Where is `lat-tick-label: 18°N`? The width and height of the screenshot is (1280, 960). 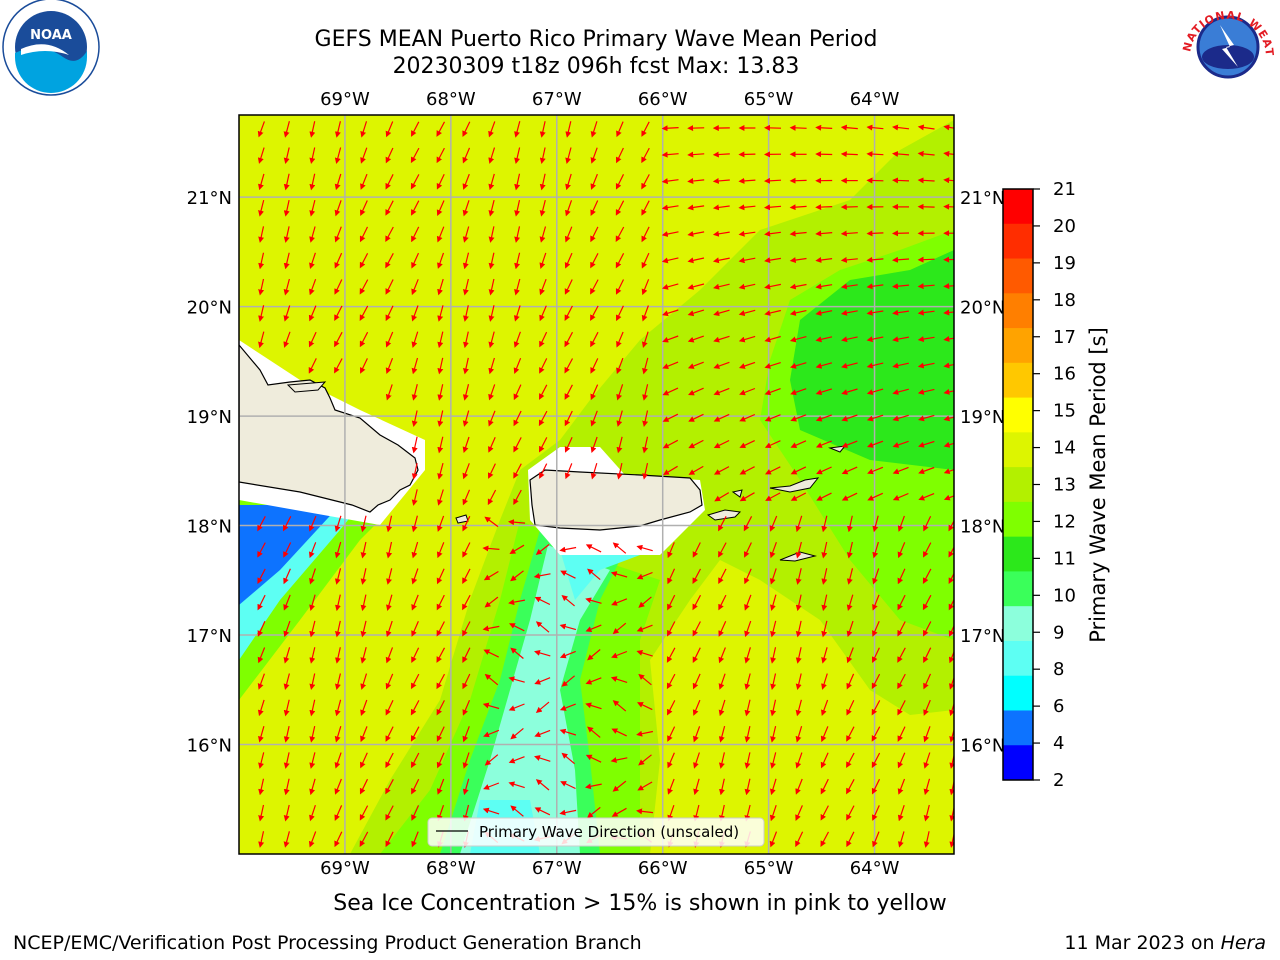 lat-tick-label: 18°N is located at coordinates (209, 527).